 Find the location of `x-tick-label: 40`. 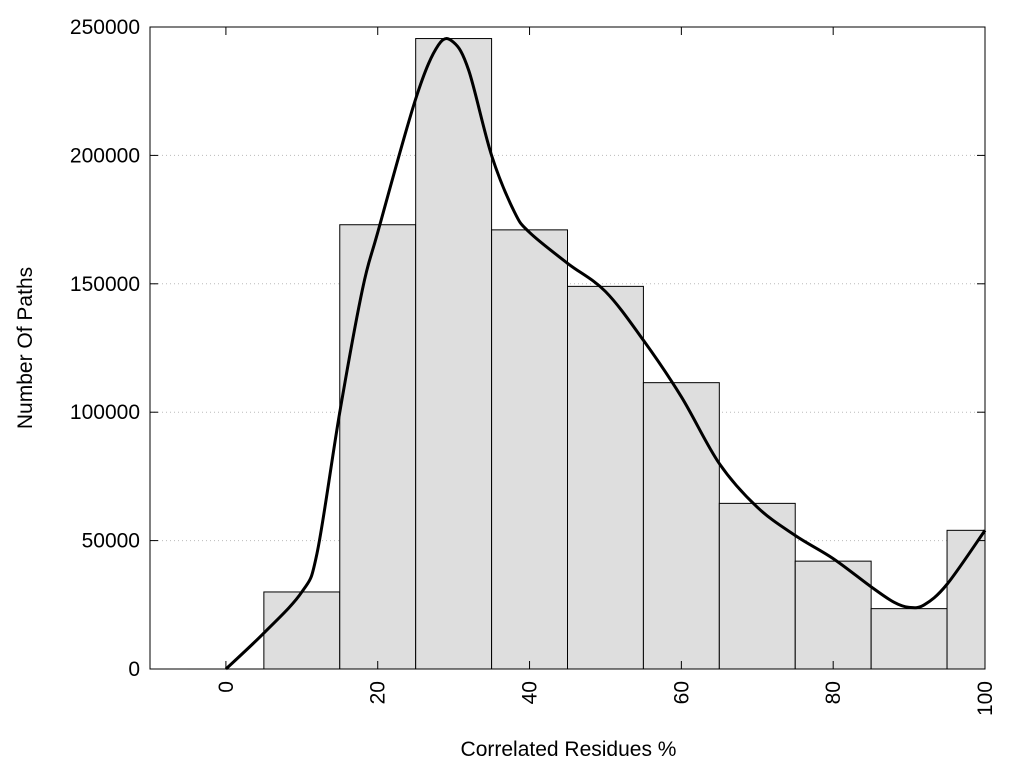

x-tick-label: 40 is located at coordinates (530, 692).